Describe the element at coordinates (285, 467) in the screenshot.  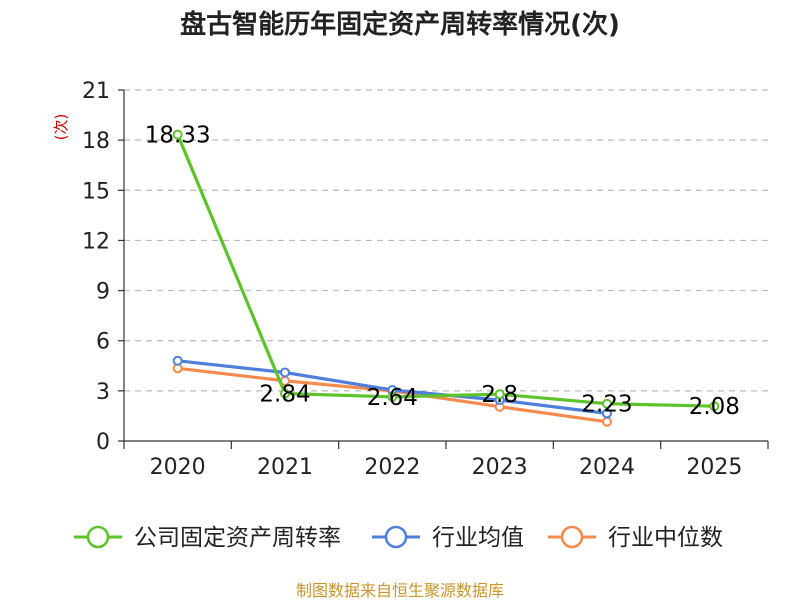
I see `x-tick-label: 2021` at that location.